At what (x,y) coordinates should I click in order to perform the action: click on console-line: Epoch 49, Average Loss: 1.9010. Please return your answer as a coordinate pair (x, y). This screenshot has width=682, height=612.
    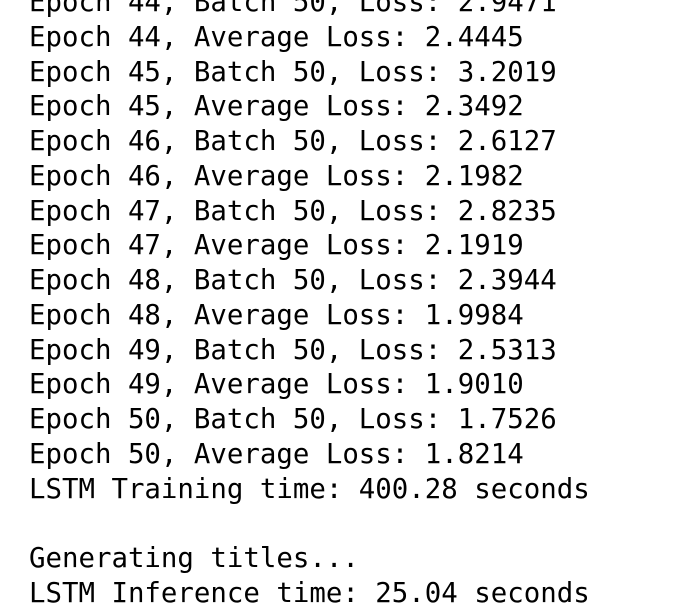
    Looking at the image, I should click on (276, 385).